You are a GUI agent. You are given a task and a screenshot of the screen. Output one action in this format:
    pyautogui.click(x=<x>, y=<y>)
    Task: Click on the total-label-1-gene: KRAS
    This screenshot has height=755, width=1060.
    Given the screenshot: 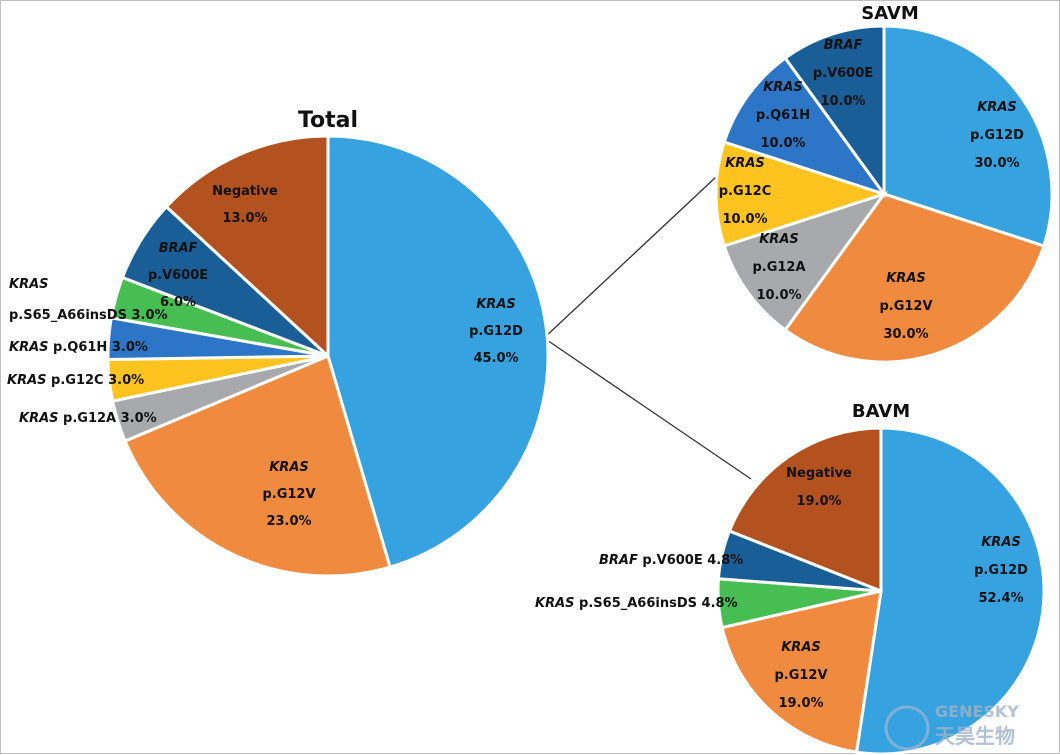 What is the action you would take?
    pyautogui.click(x=289, y=467)
    